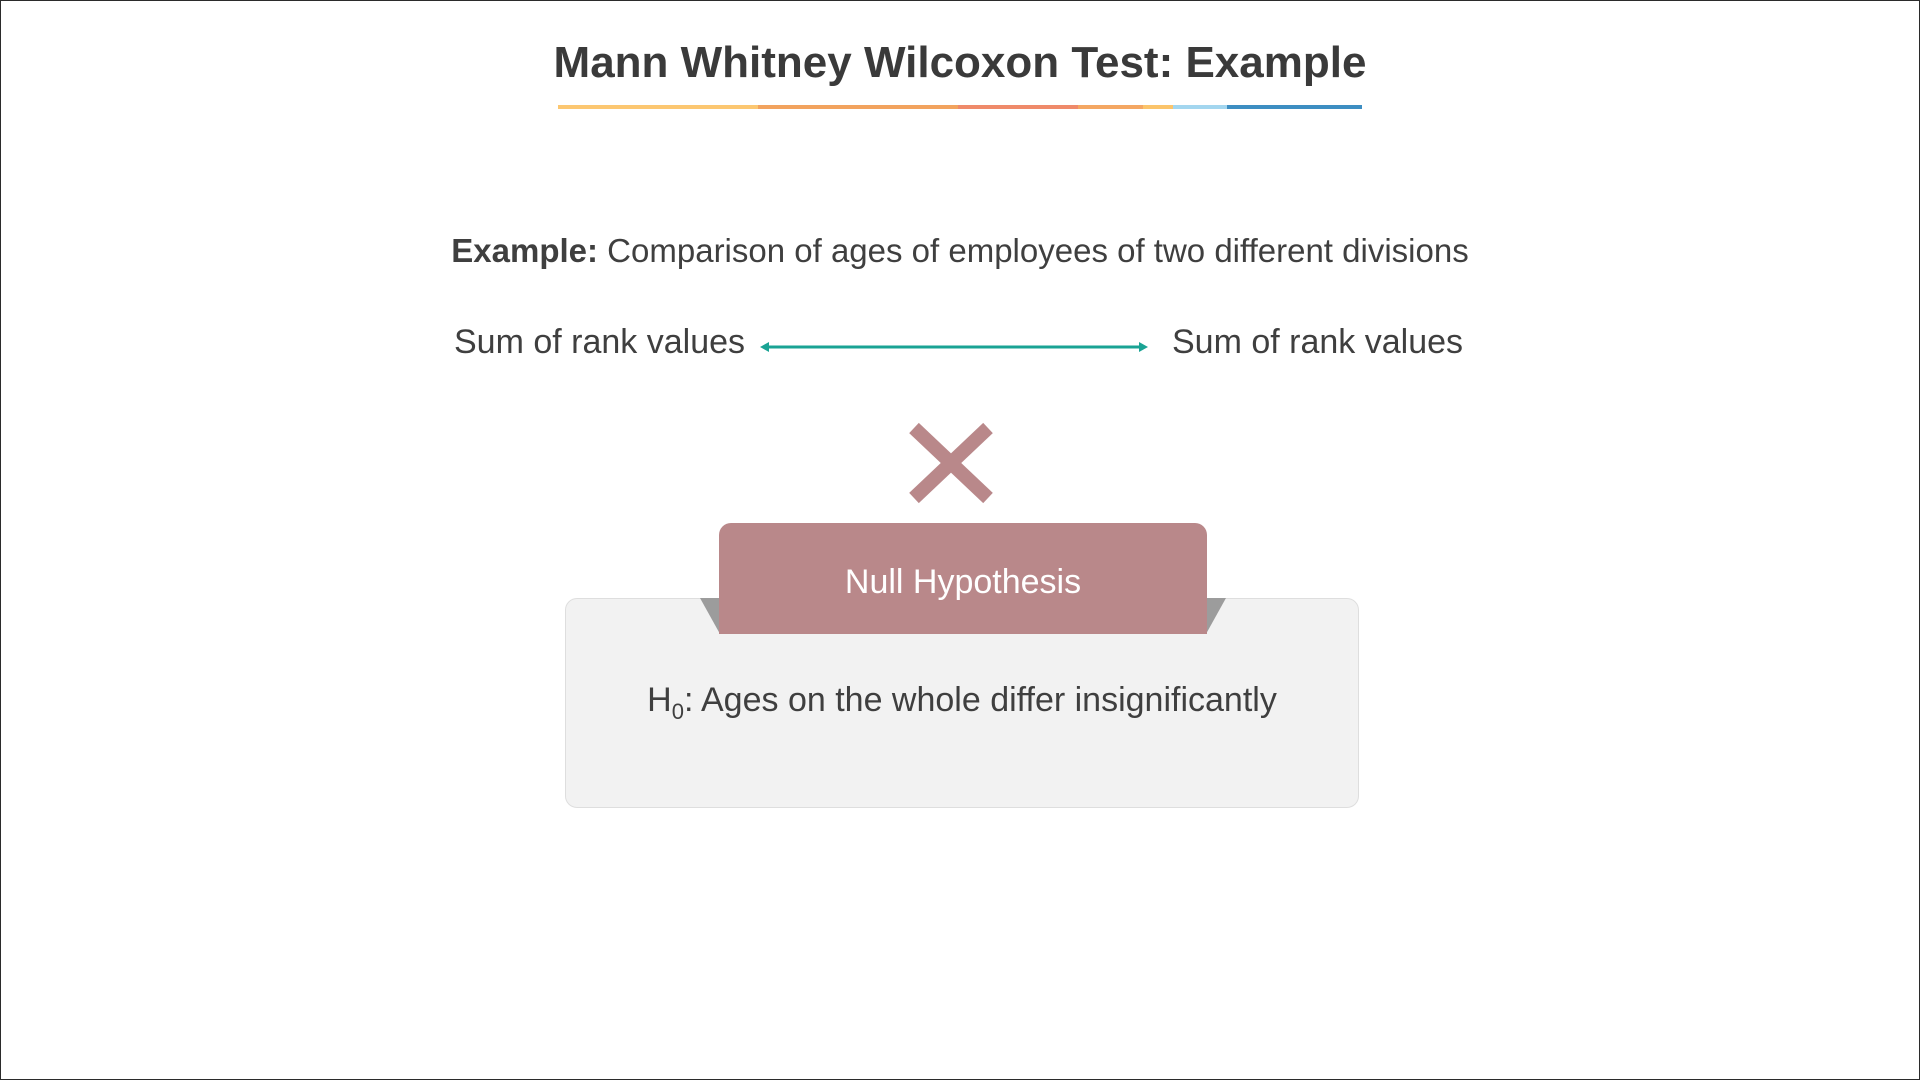  What do you see at coordinates (659, 700) in the screenshot?
I see `hypothesis-symbol: H` at bounding box center [659, 700].